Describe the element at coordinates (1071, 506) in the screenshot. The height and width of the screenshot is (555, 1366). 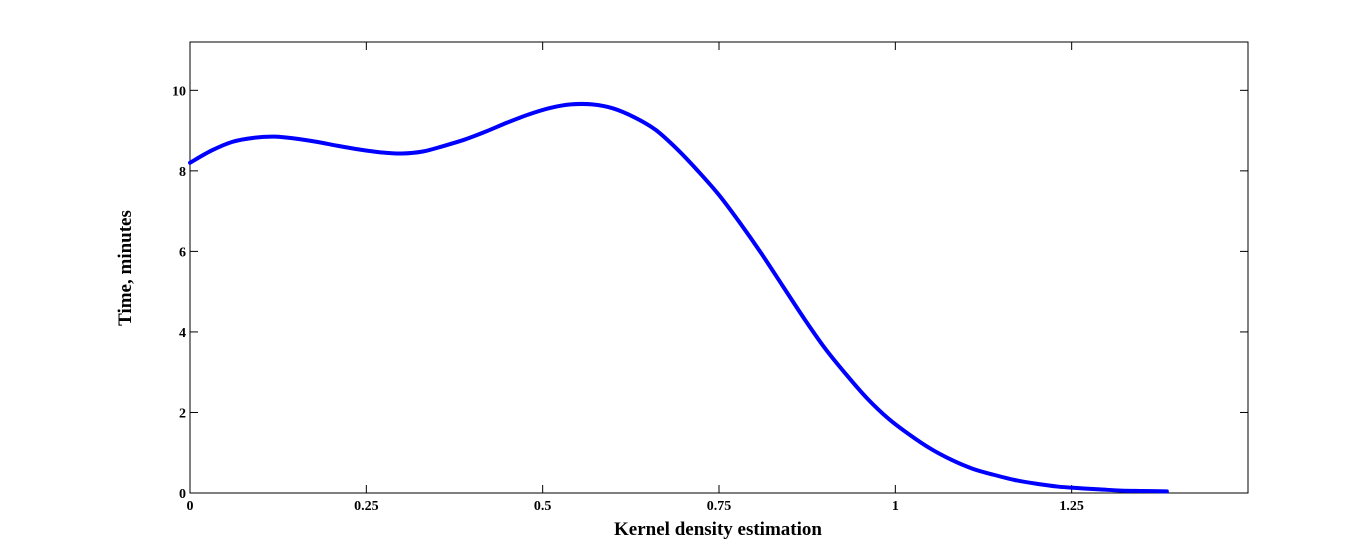
I see `x-tick-label: 1.25` at that location.